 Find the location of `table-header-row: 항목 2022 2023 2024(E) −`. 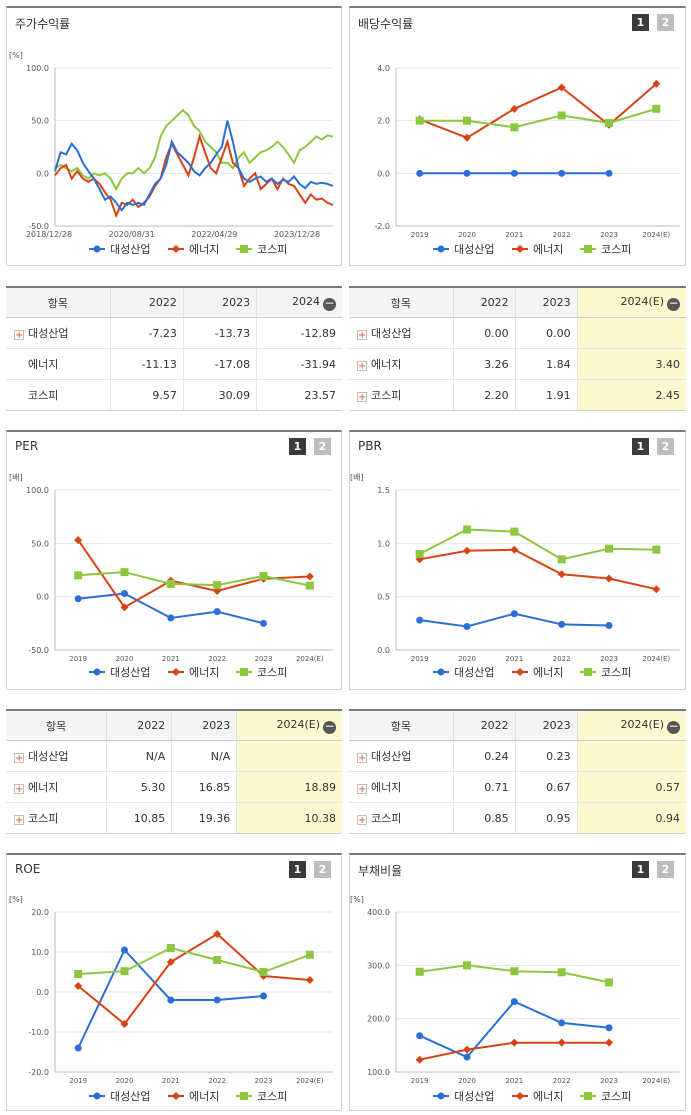

table-header-row: 항목 2022 2023 2024(E) − is located at coordinates (517, 726).